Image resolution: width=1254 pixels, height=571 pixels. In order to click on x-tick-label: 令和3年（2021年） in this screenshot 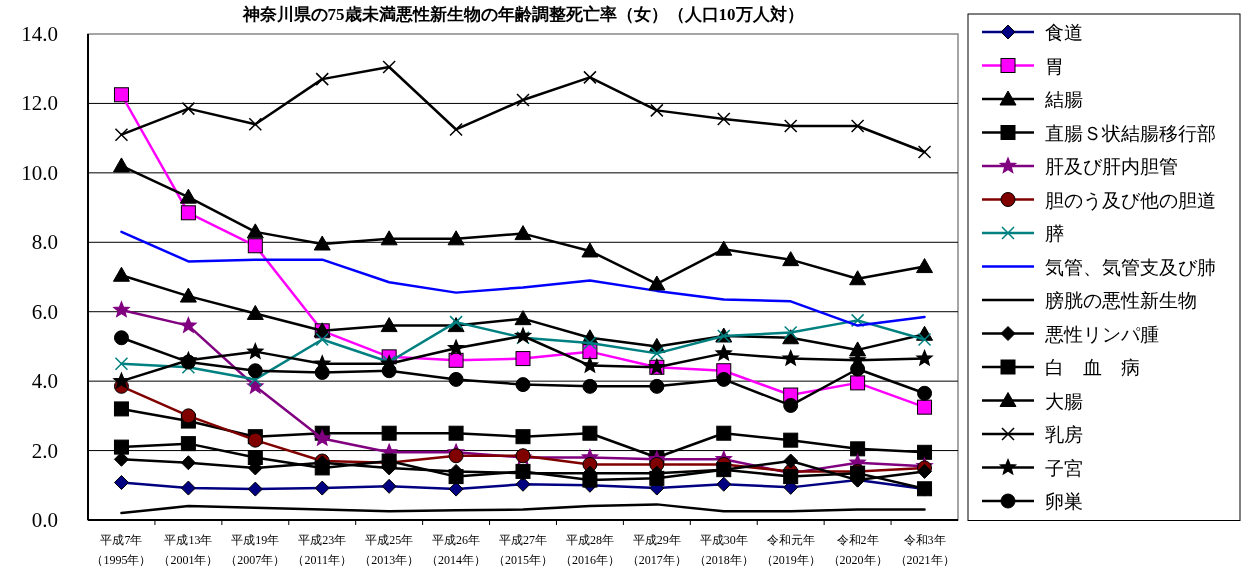, I will do `click(924, 550)`.